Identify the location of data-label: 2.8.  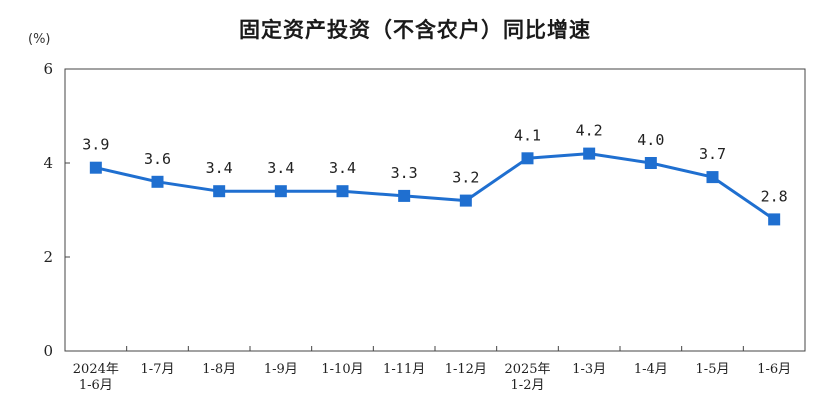
(774, 196).